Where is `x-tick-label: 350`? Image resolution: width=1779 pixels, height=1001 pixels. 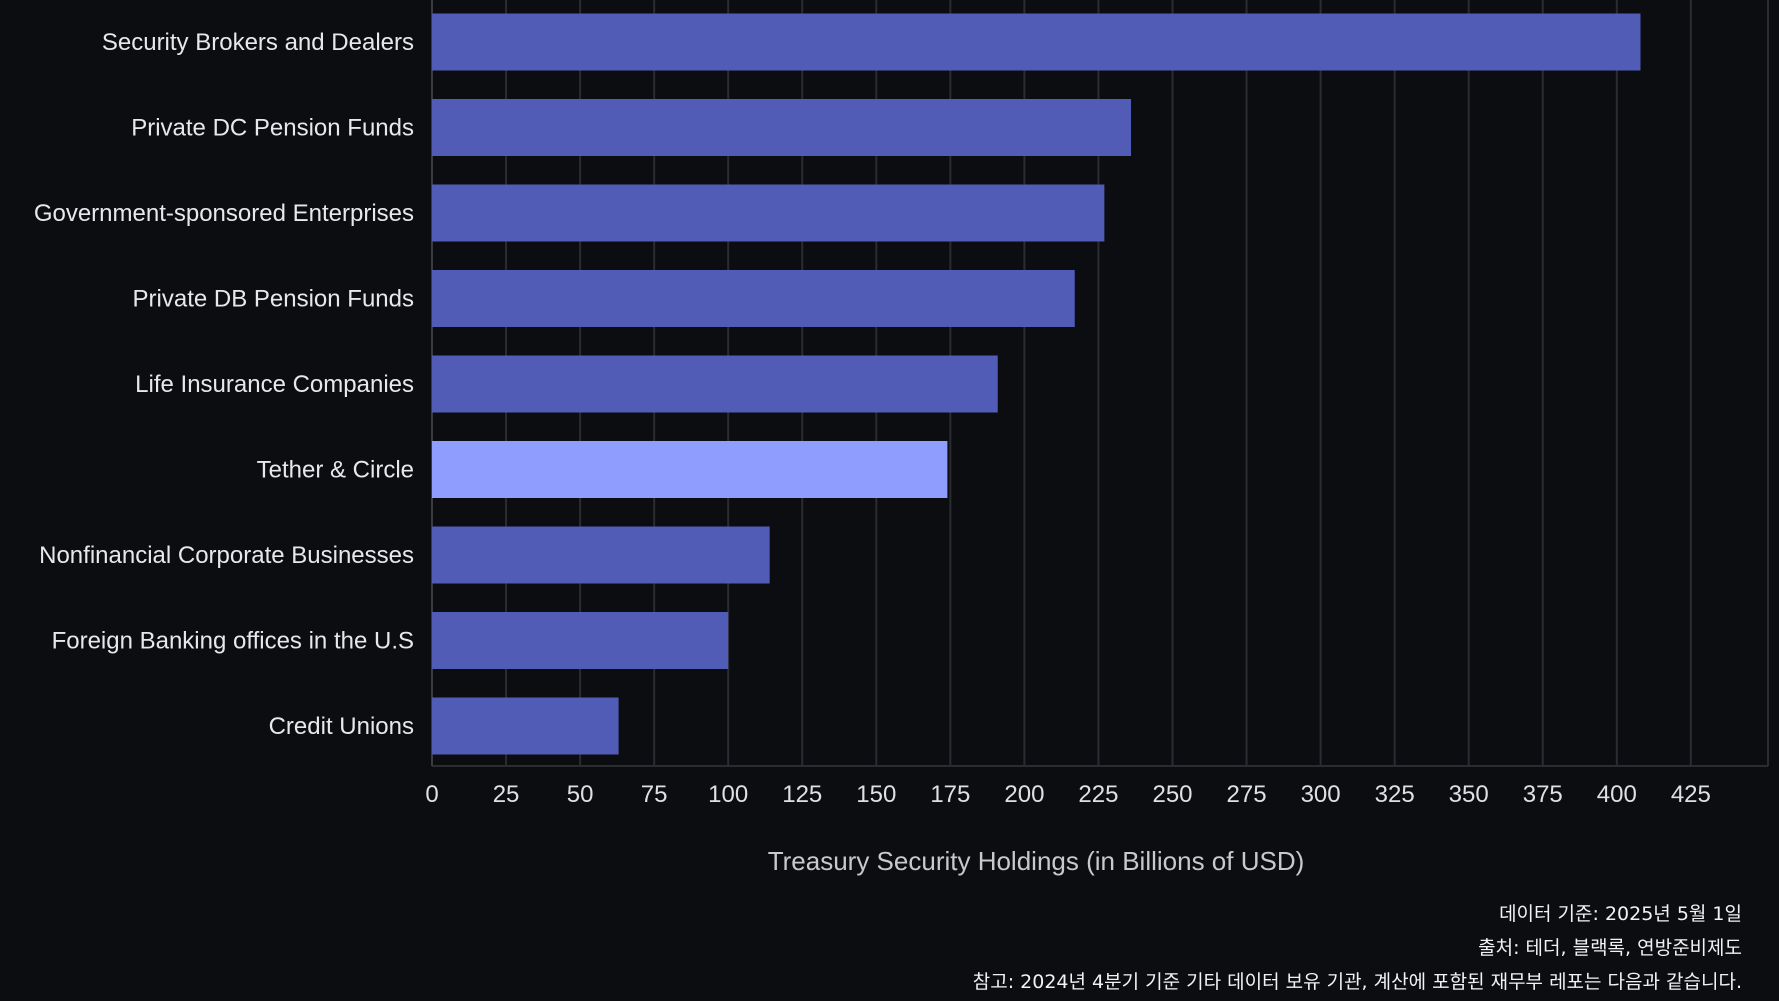 x-tick-label: 350 is located at coordinates (1469, 794).